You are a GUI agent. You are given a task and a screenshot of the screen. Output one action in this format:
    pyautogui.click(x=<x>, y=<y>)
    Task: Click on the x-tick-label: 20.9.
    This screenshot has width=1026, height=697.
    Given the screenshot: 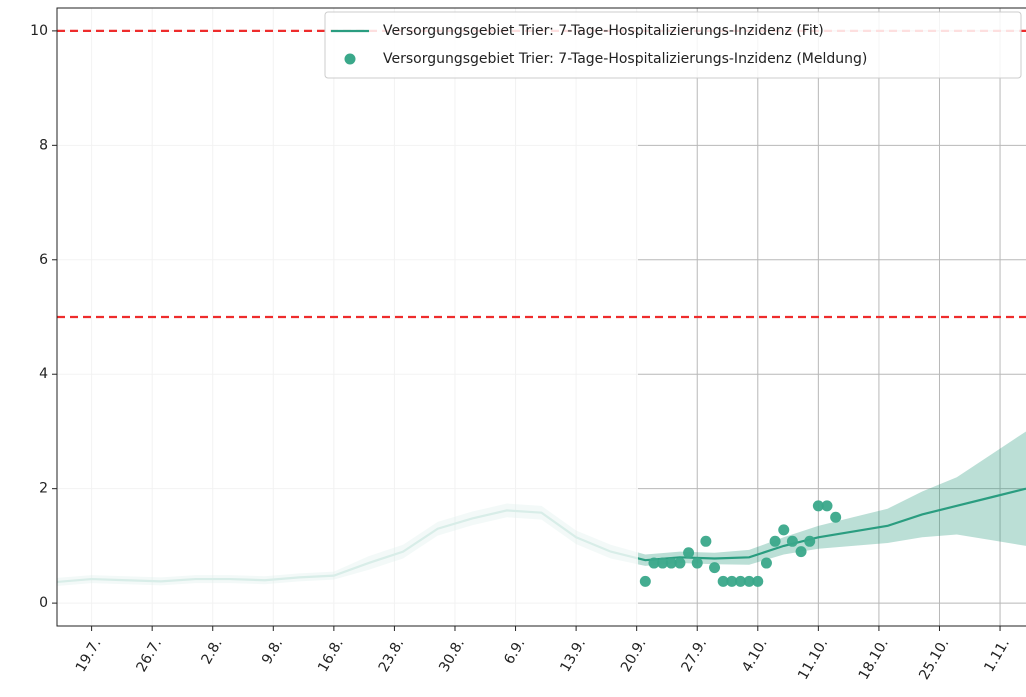 What is the action you would take?
    pyautogui.click(x=634, y=655)
    